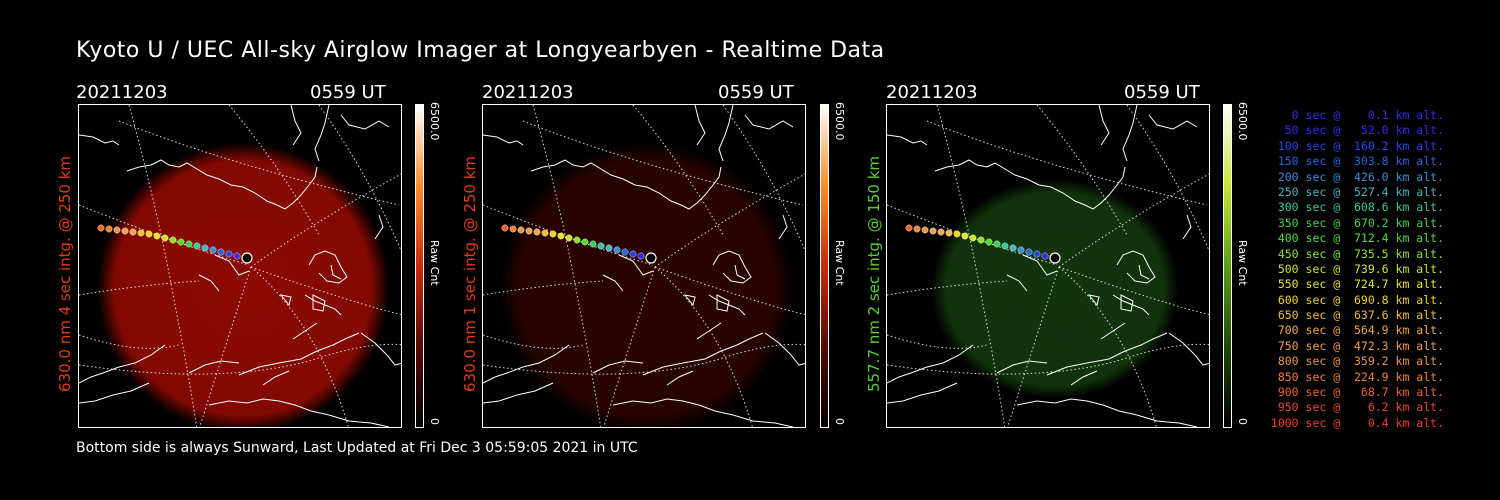 The width and height of the screenshot is (1500, 500). I want to click on panel-2-image, so click(644, 266).